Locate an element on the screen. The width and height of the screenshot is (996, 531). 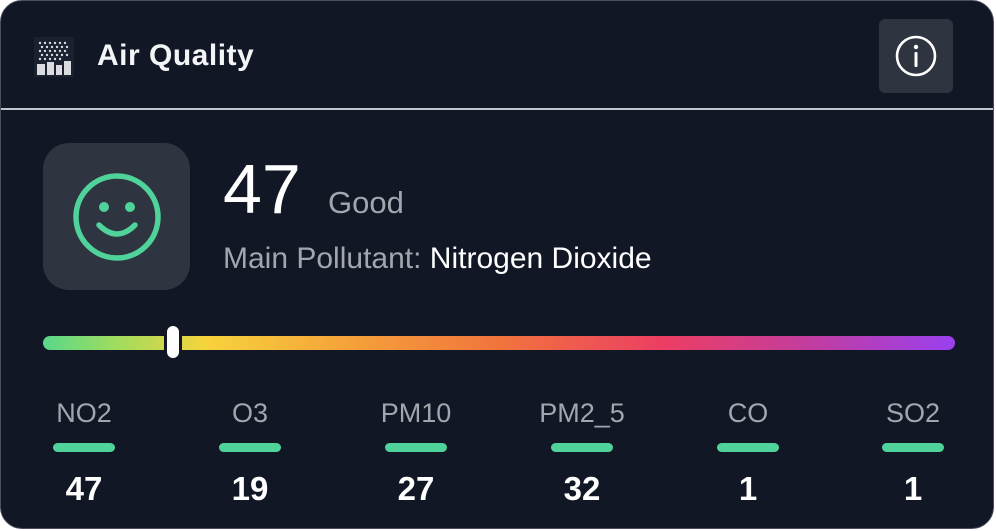
info-button is located at coordinates (916, 56).